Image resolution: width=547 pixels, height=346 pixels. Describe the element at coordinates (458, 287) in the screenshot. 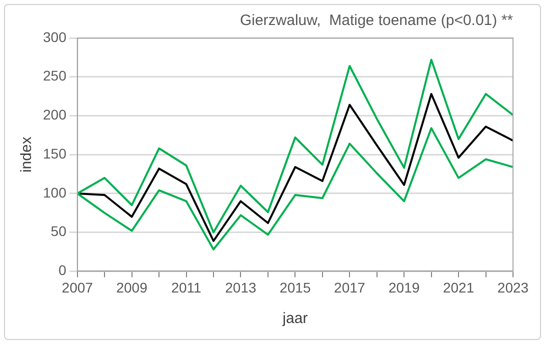

I see `x-tick-label: 2021` at that location.